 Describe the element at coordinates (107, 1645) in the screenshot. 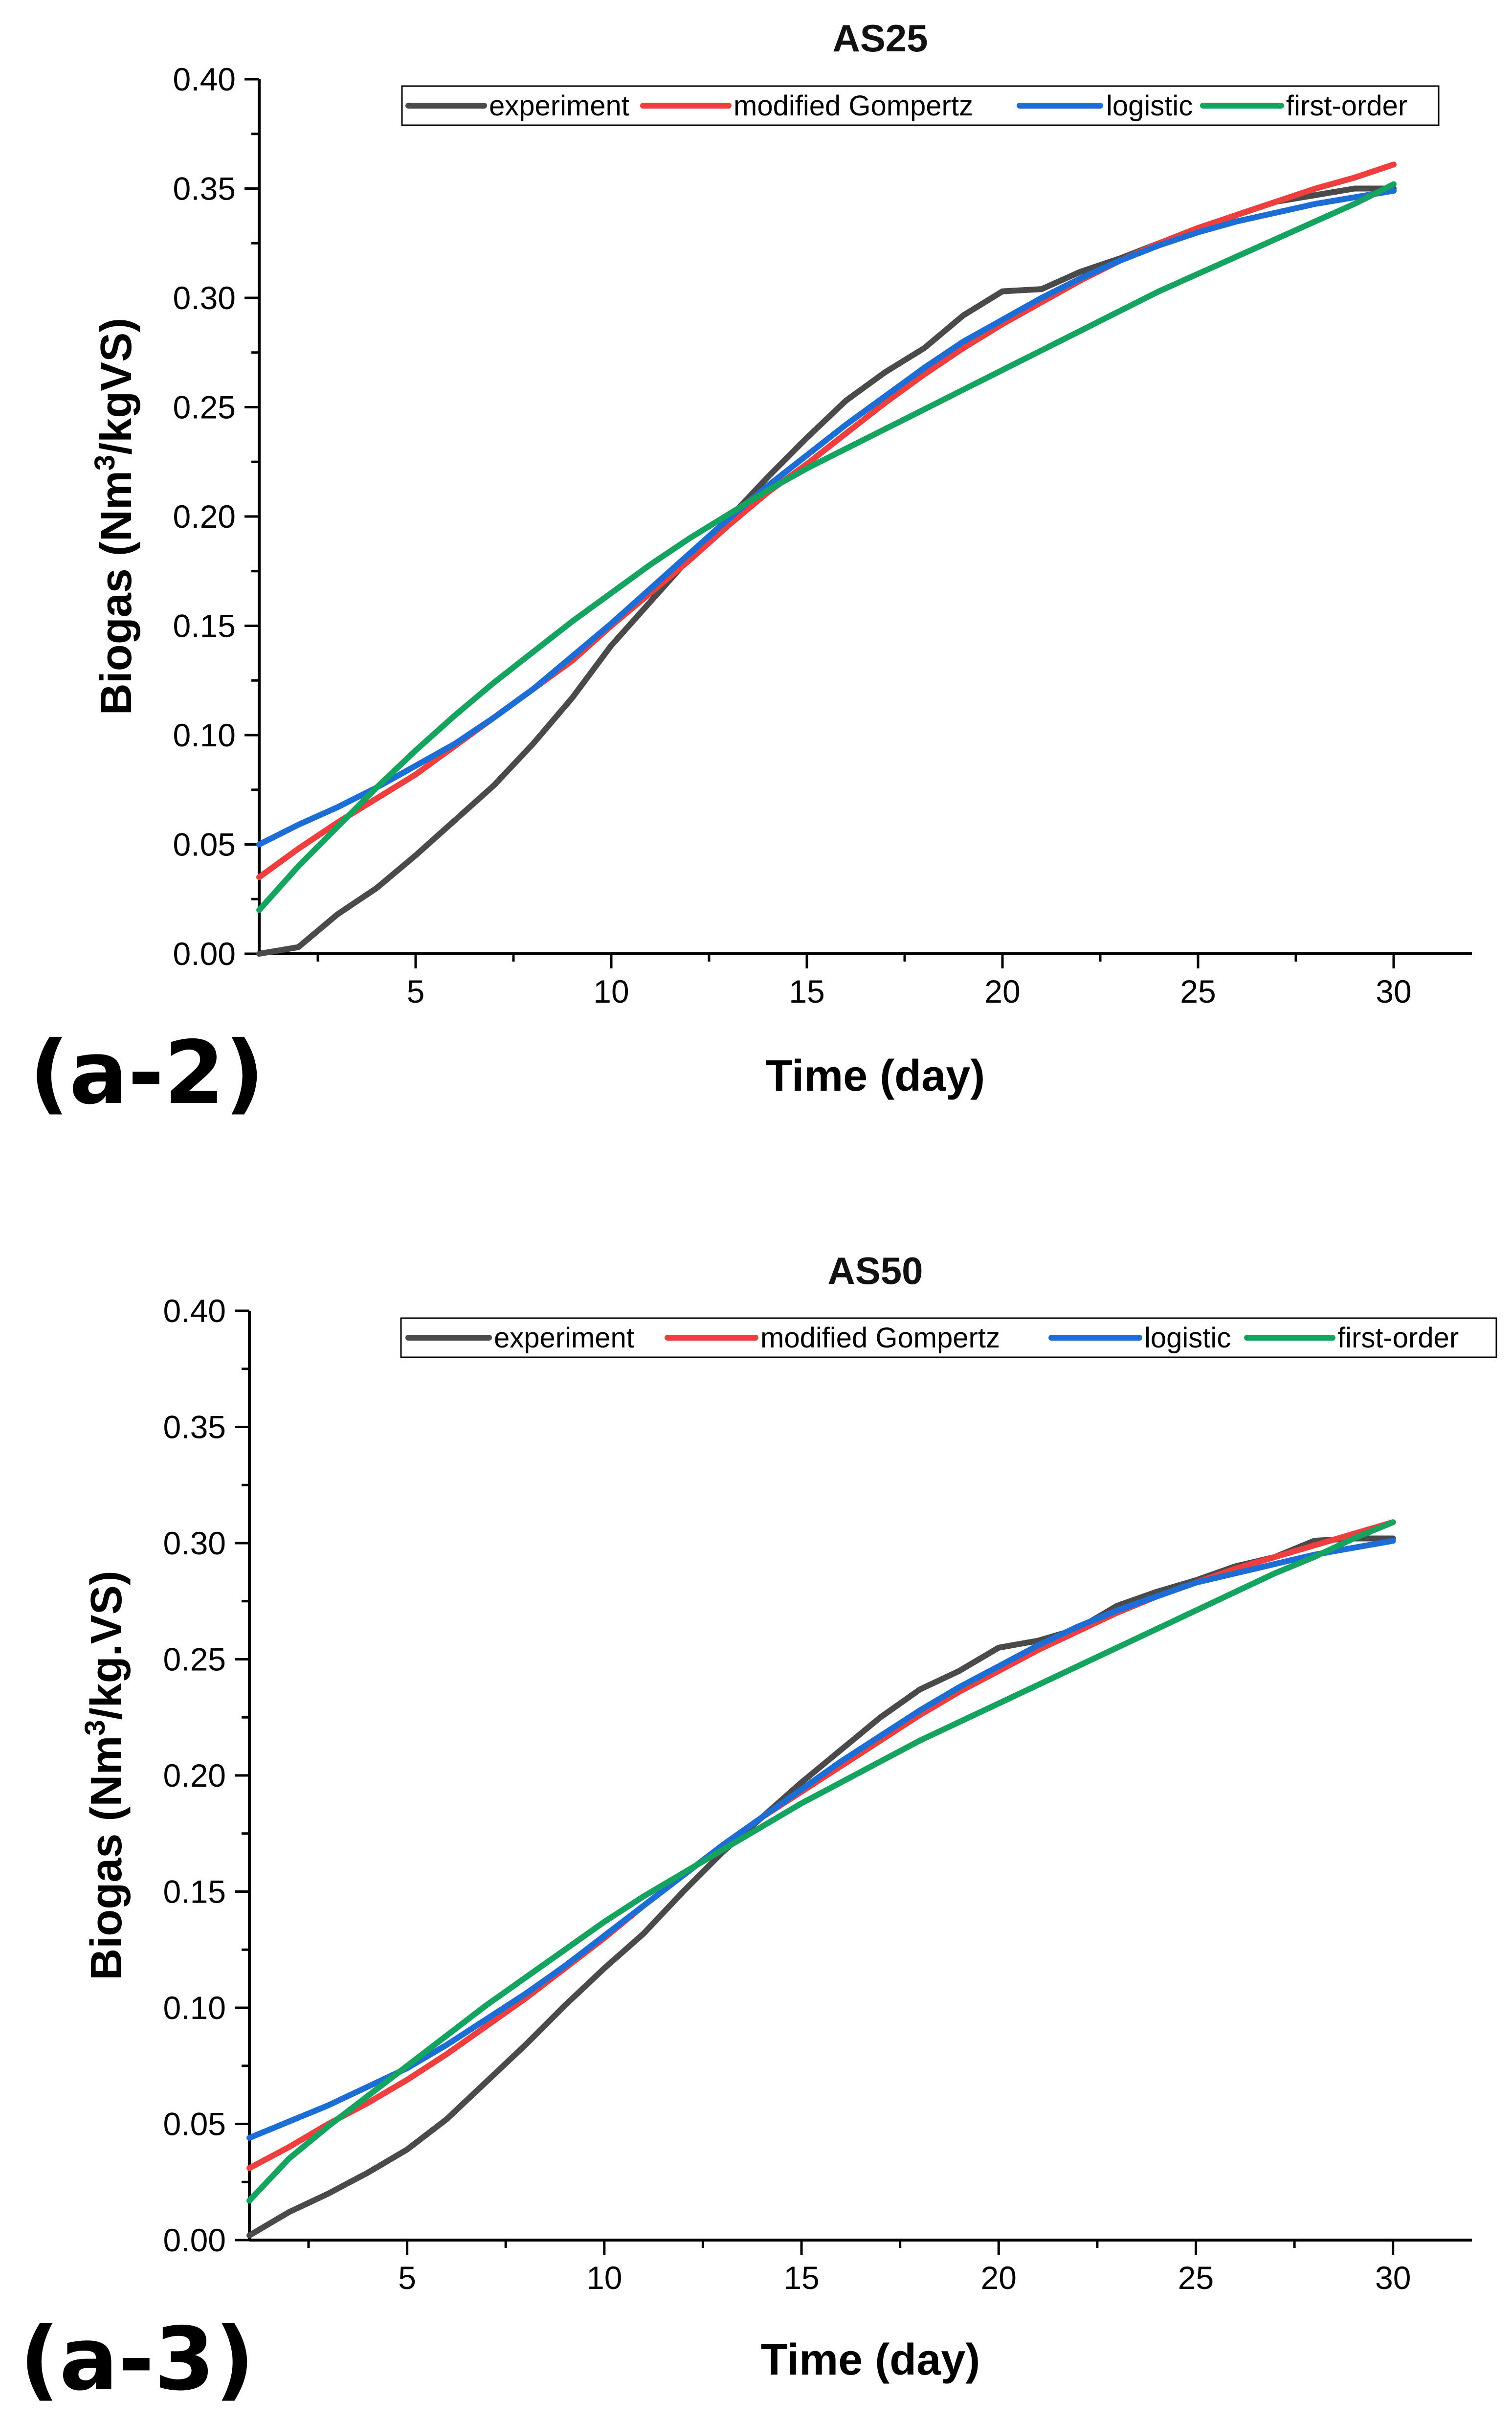

I see `y-axis-label-tail: /kg.VS)` at that location.